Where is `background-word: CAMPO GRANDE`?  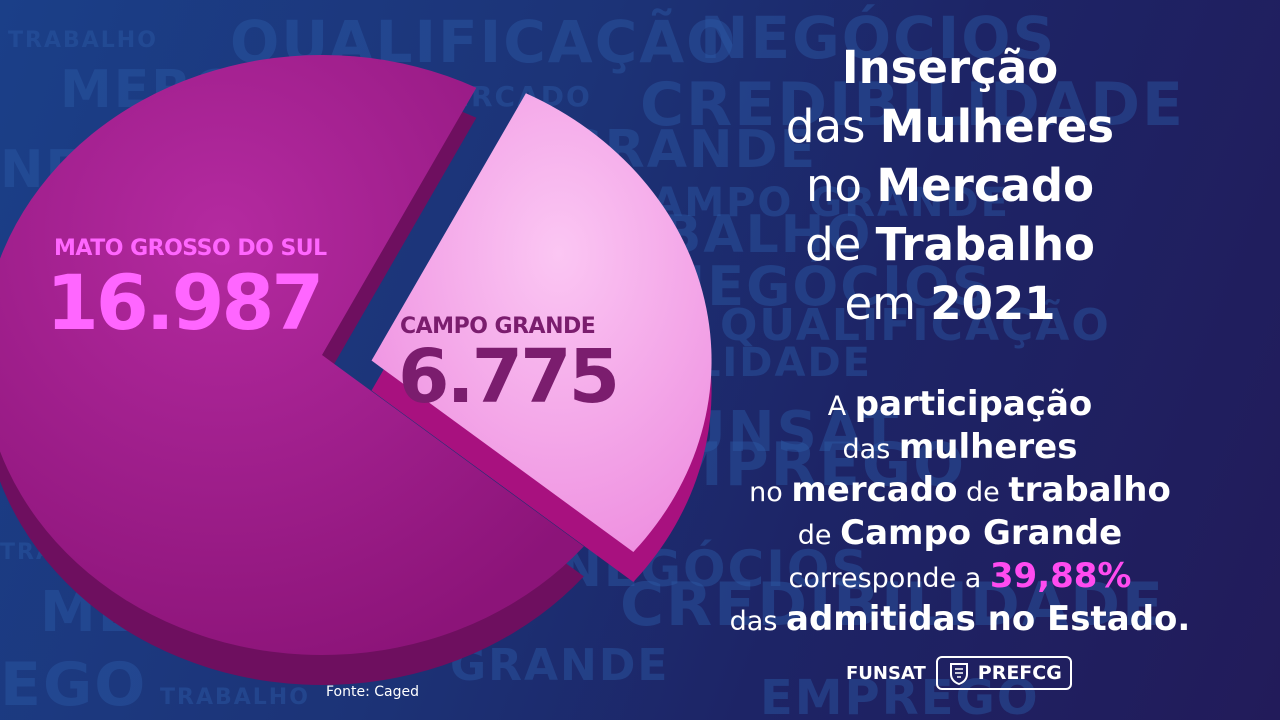
background-word: CAMPO GRANDE is located at coordinates (815, 203).